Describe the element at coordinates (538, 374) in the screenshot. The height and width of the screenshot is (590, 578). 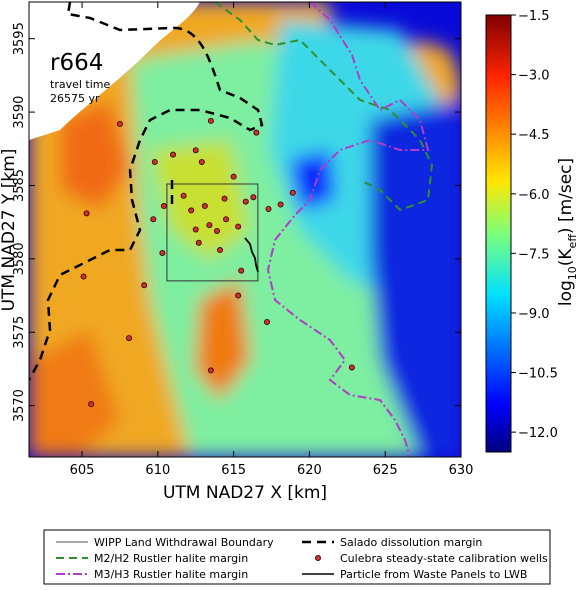
I see `colorbar-tick-label: −10.5` at that location.